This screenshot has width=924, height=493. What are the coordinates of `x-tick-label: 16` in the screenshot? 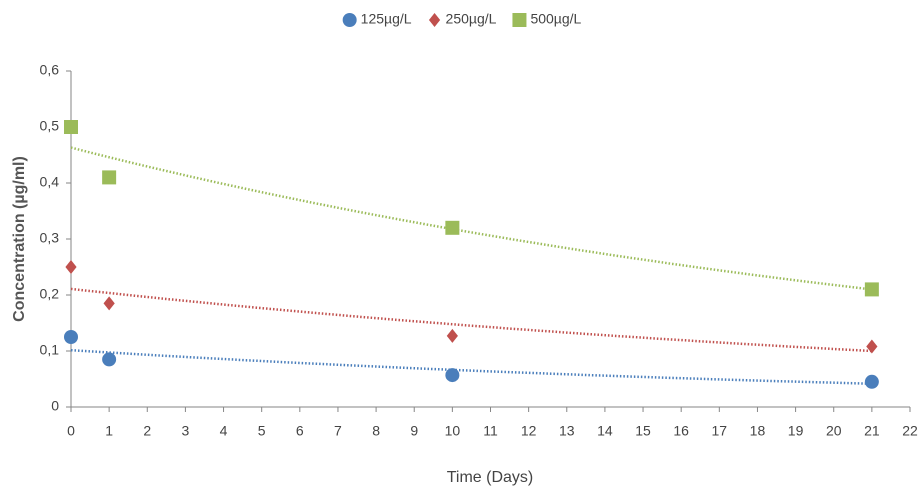 It's located at (681, 431).